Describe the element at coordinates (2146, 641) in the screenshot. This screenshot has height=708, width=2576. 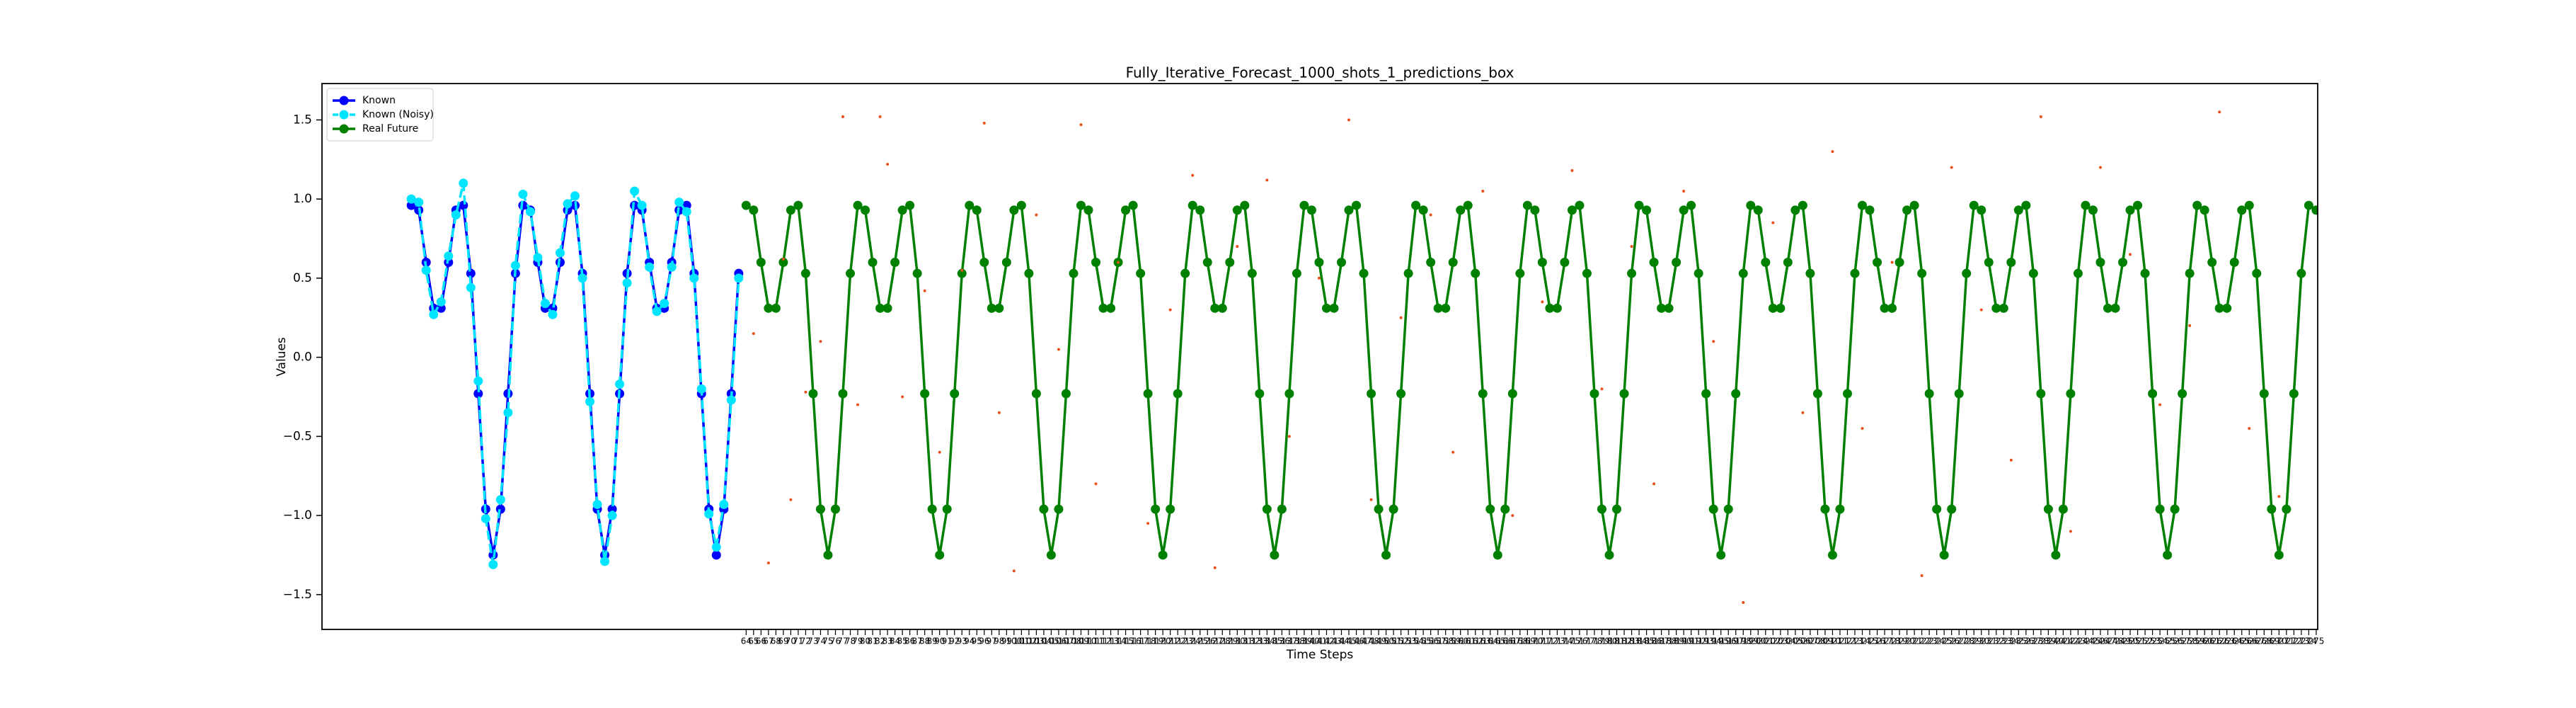
I see `x-tick-label: 252` at that location.